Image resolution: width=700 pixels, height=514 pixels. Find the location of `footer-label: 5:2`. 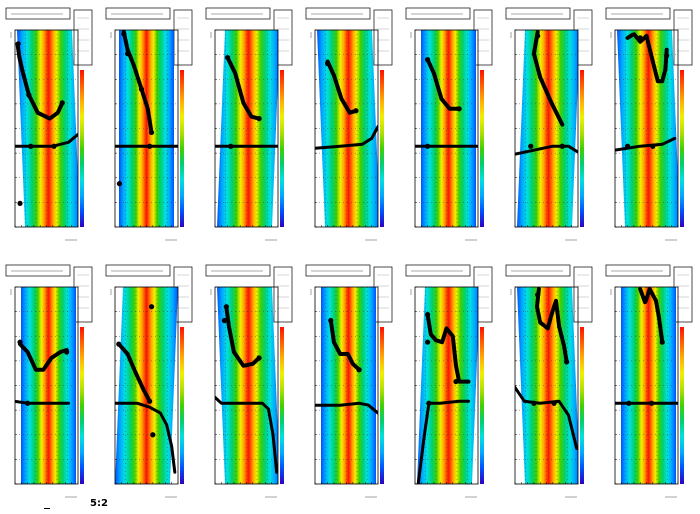

footer-label: 5:2 is located at coordinates (99, 503).